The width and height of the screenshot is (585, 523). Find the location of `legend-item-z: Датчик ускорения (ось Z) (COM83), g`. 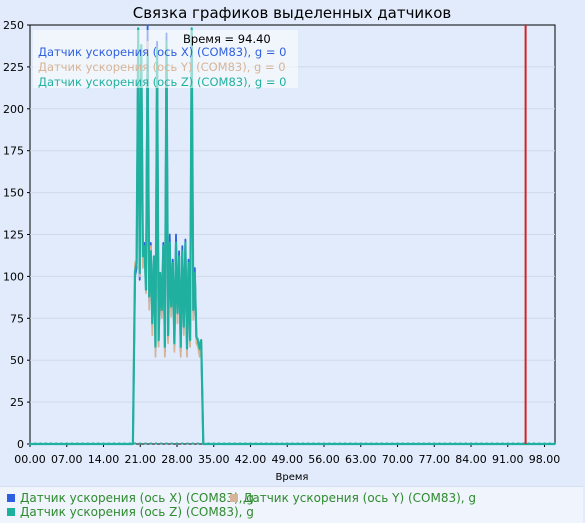

legend-item-z: Датчик ускорения (ось Z) (COM83), g is located at coordinates (130, 512).